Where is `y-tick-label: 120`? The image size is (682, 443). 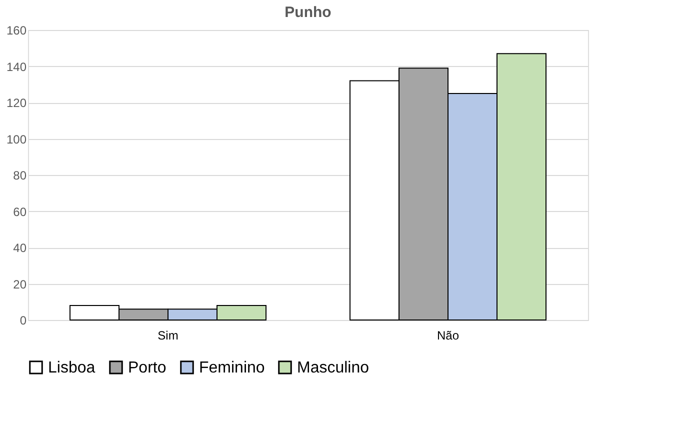
y-tick-label: 120 is located at coordinates (16, 103).